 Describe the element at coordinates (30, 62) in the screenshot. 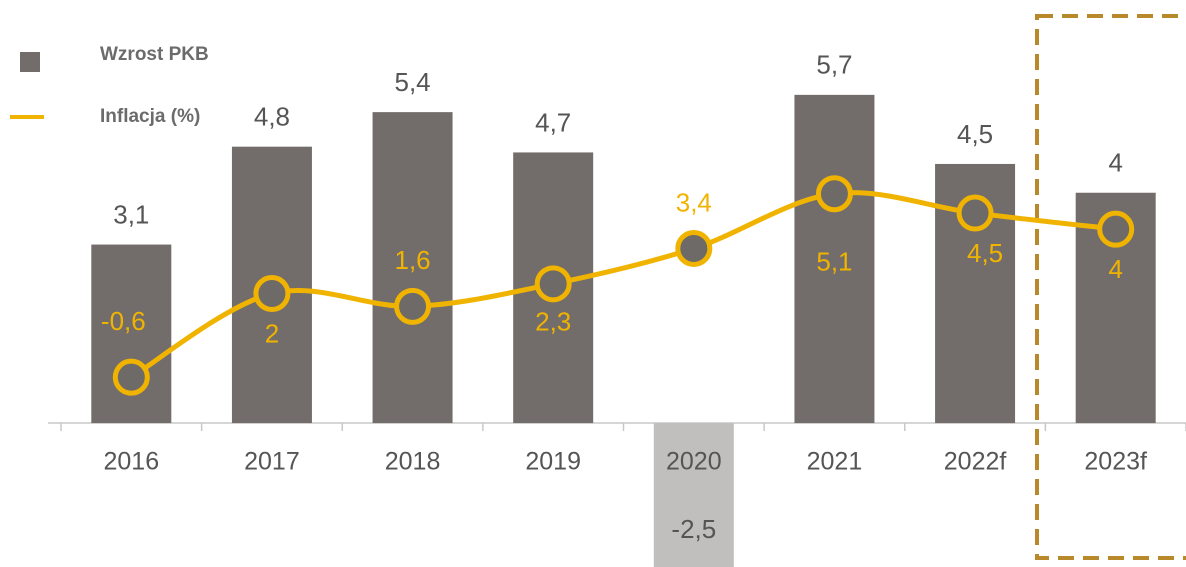

I see `legend-swatch` at that location.